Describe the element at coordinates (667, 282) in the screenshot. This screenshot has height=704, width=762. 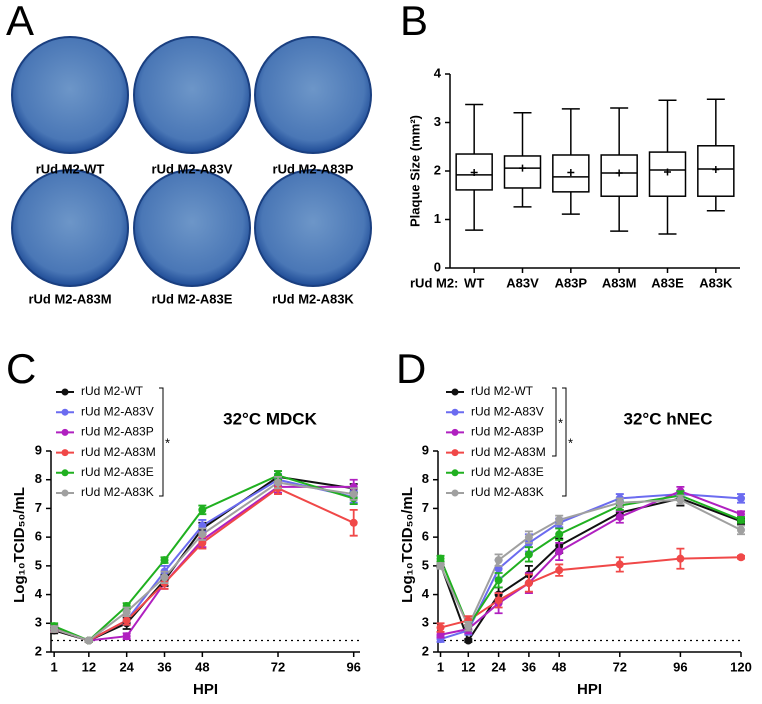
I see `x-tick-label: A83E` at that location.